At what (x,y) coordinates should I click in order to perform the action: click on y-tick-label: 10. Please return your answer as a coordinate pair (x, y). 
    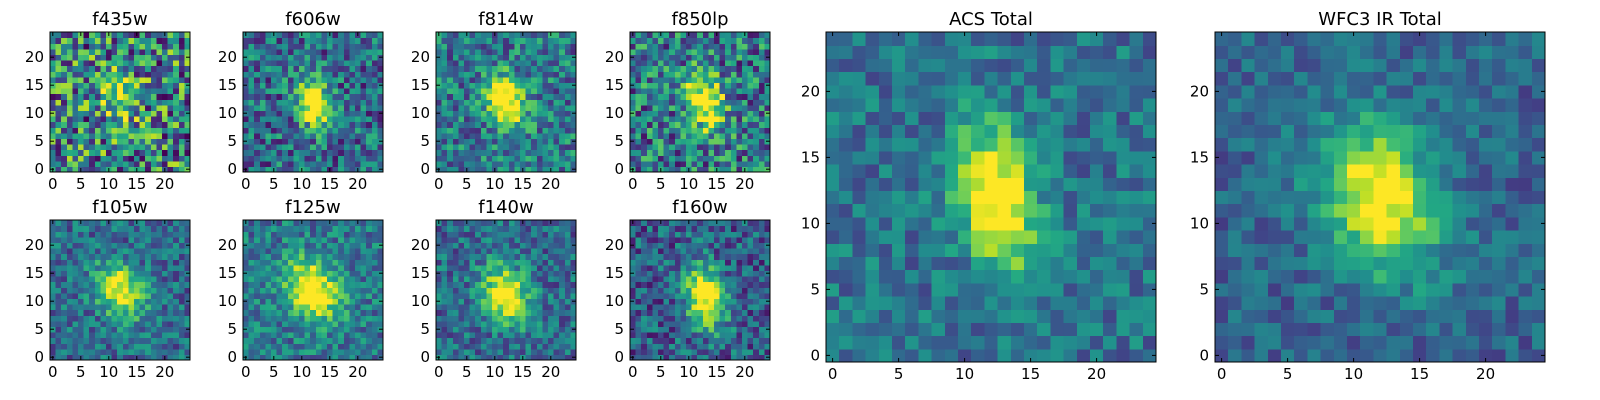
    Looking at the image, I should click on (227, 301).